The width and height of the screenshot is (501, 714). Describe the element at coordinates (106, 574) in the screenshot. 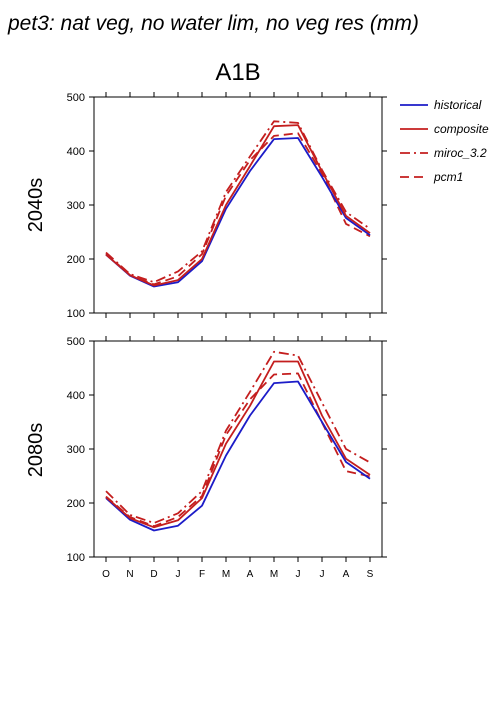

I see `x-tick-label: O` at that location.